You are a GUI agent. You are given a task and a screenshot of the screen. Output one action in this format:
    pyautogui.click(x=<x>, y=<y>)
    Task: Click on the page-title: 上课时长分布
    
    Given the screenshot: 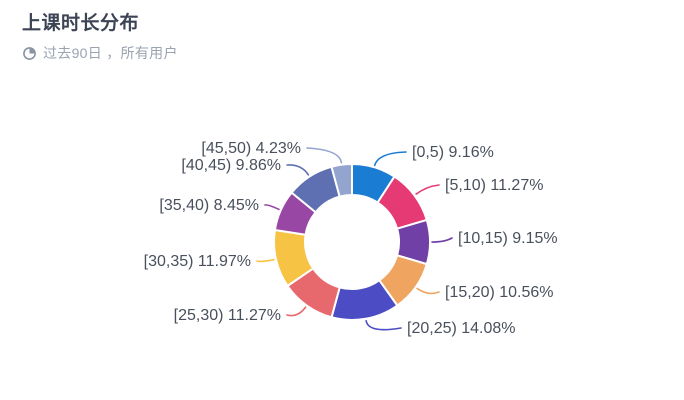 What is the action you would take?
    pyautogui.click(x=81, y=23)
    